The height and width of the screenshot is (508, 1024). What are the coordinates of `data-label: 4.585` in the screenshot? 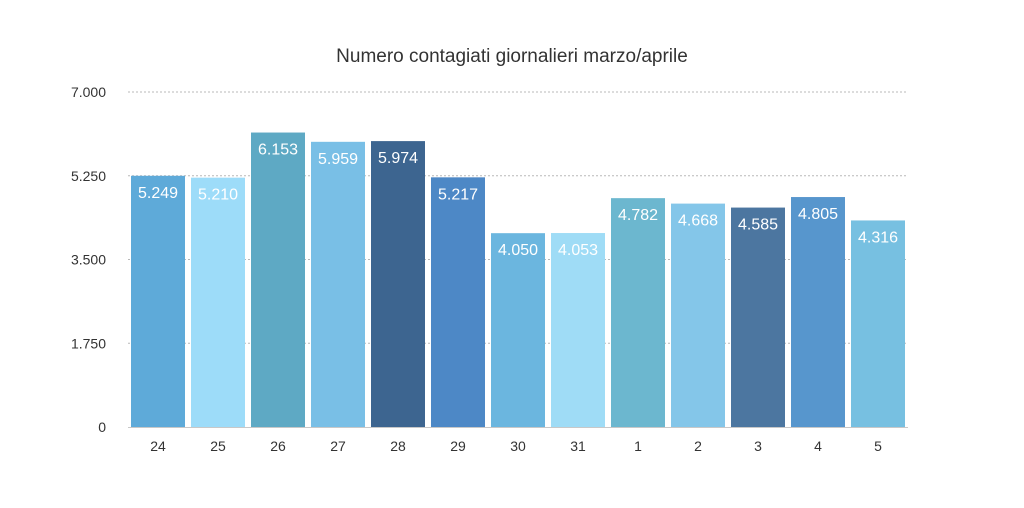 It's located at (758, 225).